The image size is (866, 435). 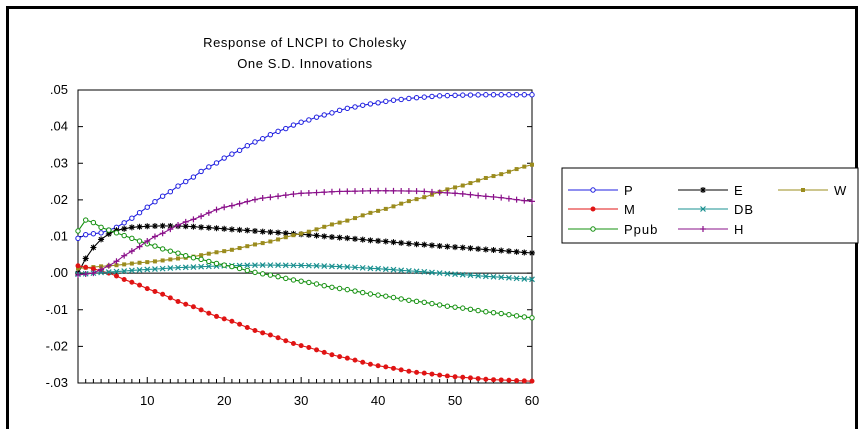 I want to click on y-tick-label: -.03, so click(x=57, y=382).